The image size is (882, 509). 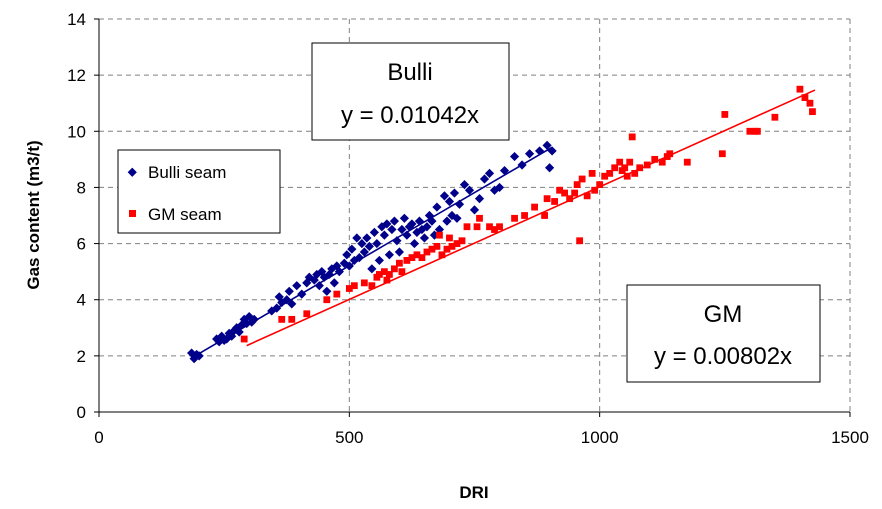 What do you see at coordinates (81, 356) in the screenshot?
I see `y-tick-label: 2` at bounding box center [81, 356].